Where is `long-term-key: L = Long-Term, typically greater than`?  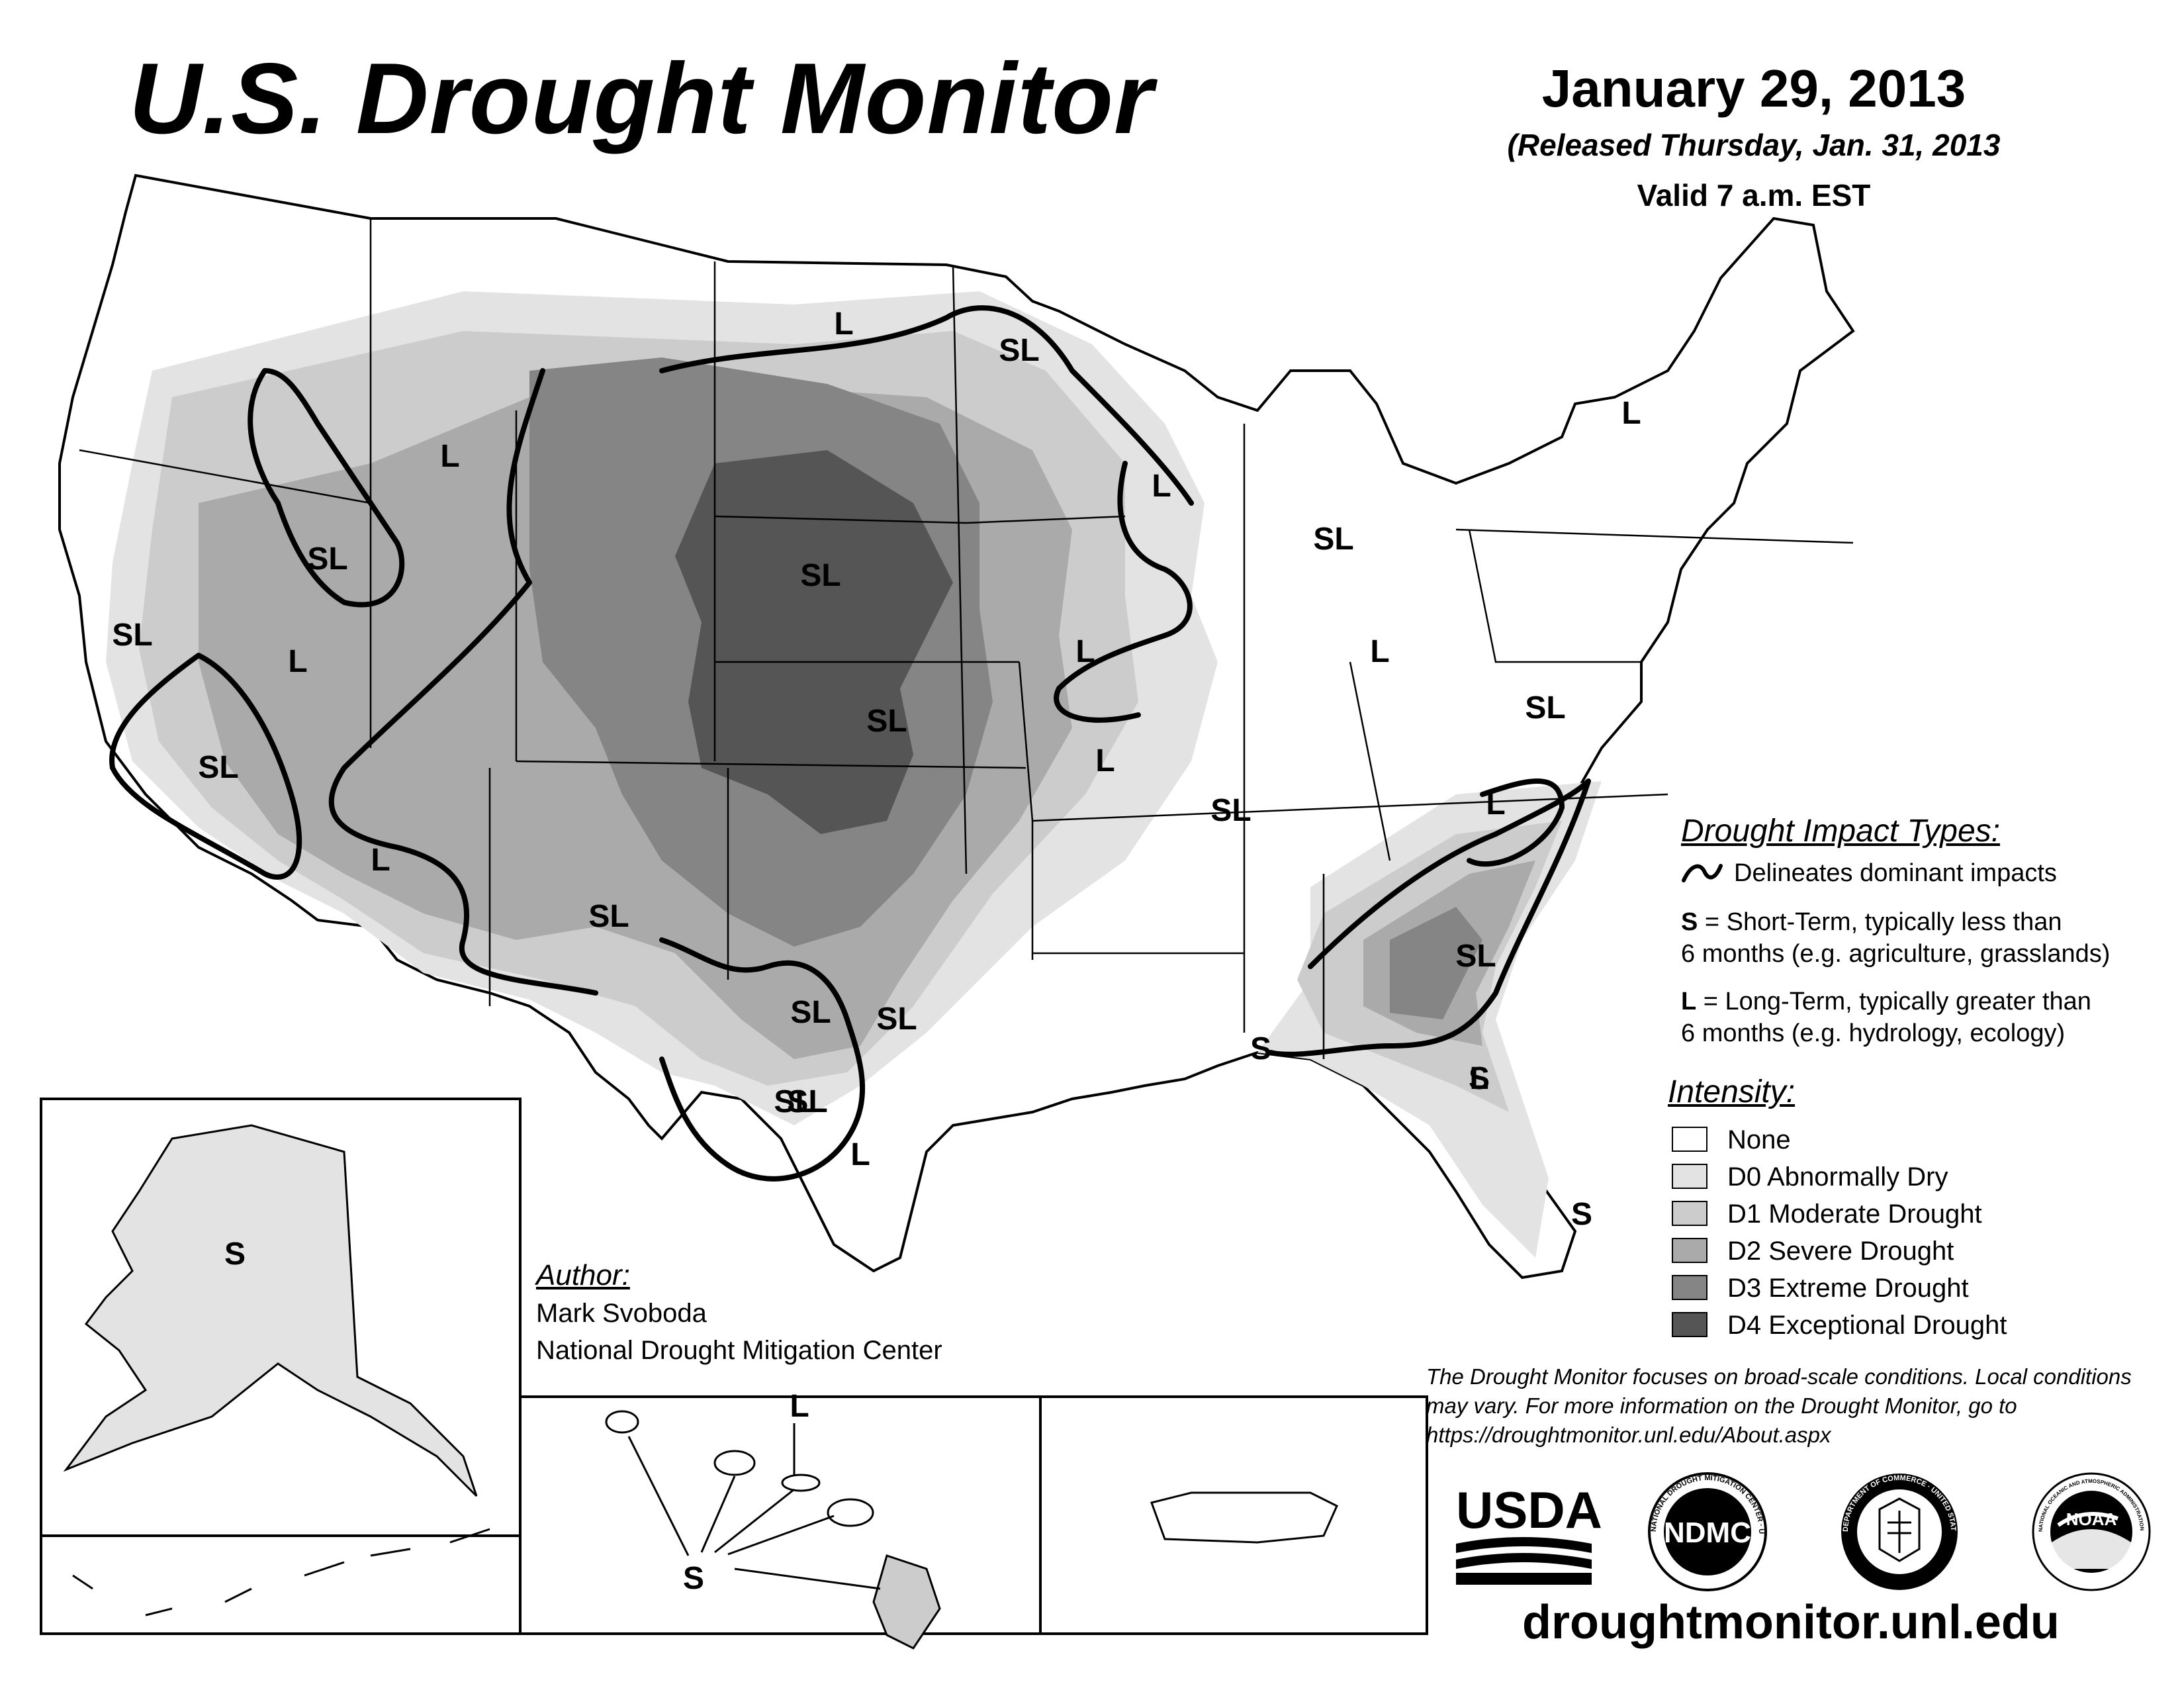 long-term-key: L = Long-Term, typically greater than is located at coordinates (1886, 1002).